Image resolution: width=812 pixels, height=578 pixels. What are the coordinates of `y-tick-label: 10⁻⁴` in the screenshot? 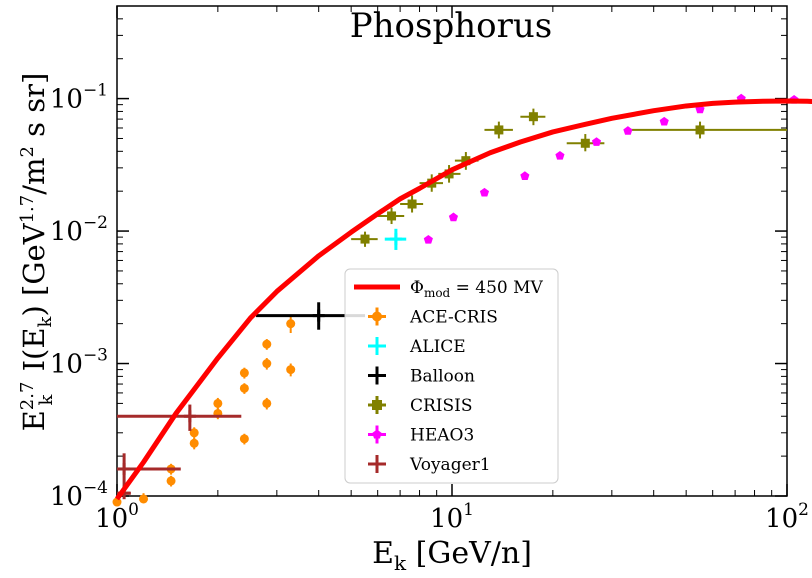 It's located at (79, 495).